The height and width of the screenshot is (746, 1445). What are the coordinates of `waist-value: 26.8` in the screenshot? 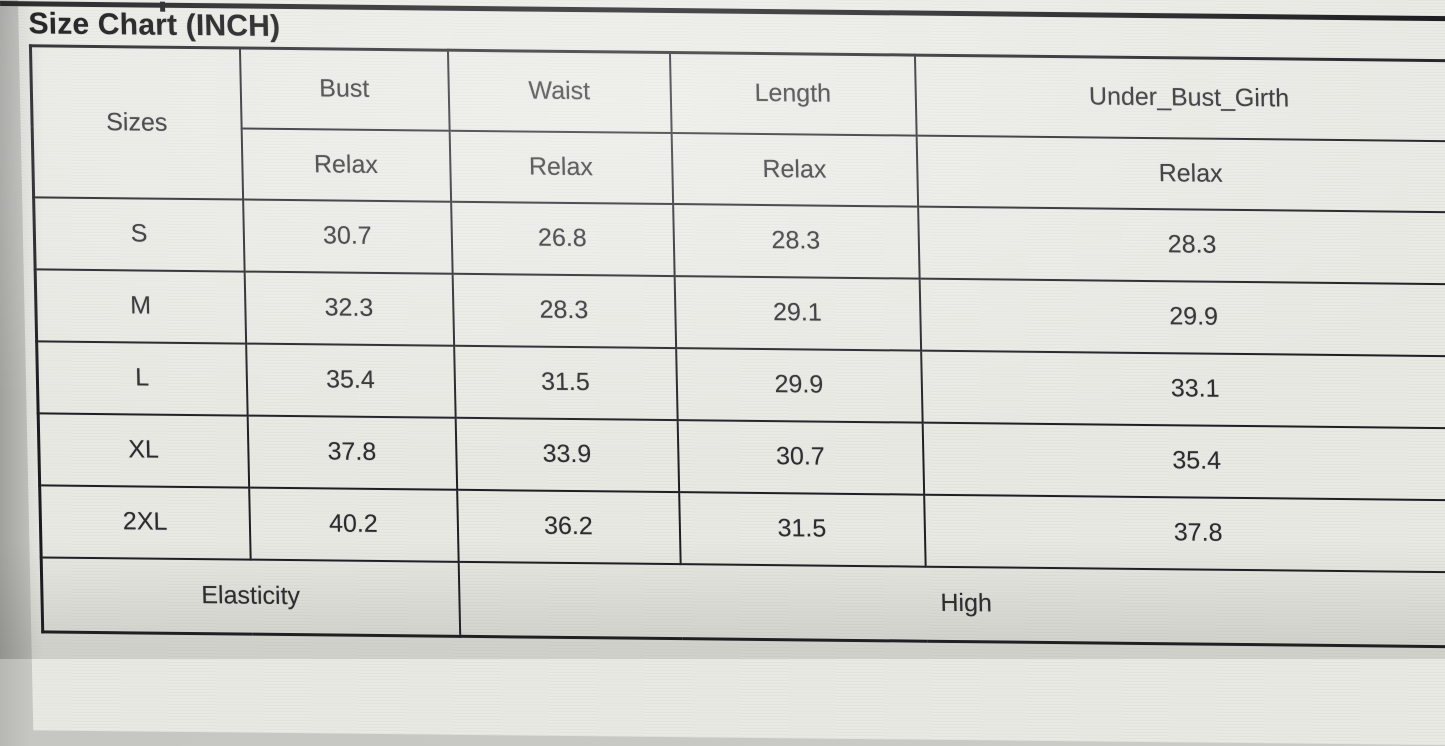 It's located at (562, 238).